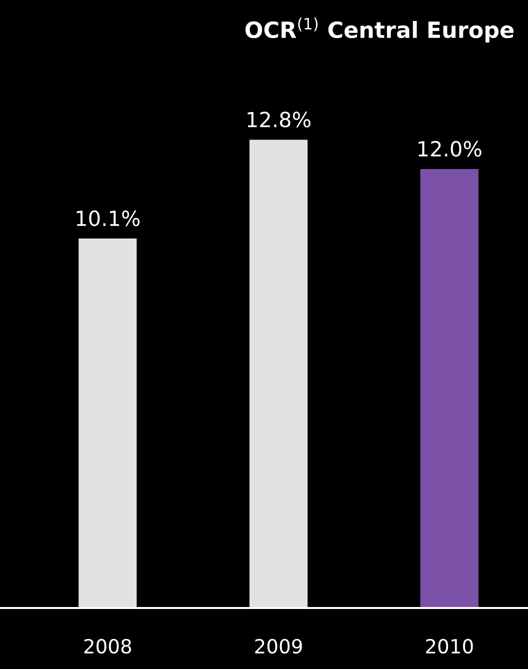 This screenshot has height=669, width=528. I want to click on chart-title: OCR$^{(1)}$ Central Europe, so click(379, 30).